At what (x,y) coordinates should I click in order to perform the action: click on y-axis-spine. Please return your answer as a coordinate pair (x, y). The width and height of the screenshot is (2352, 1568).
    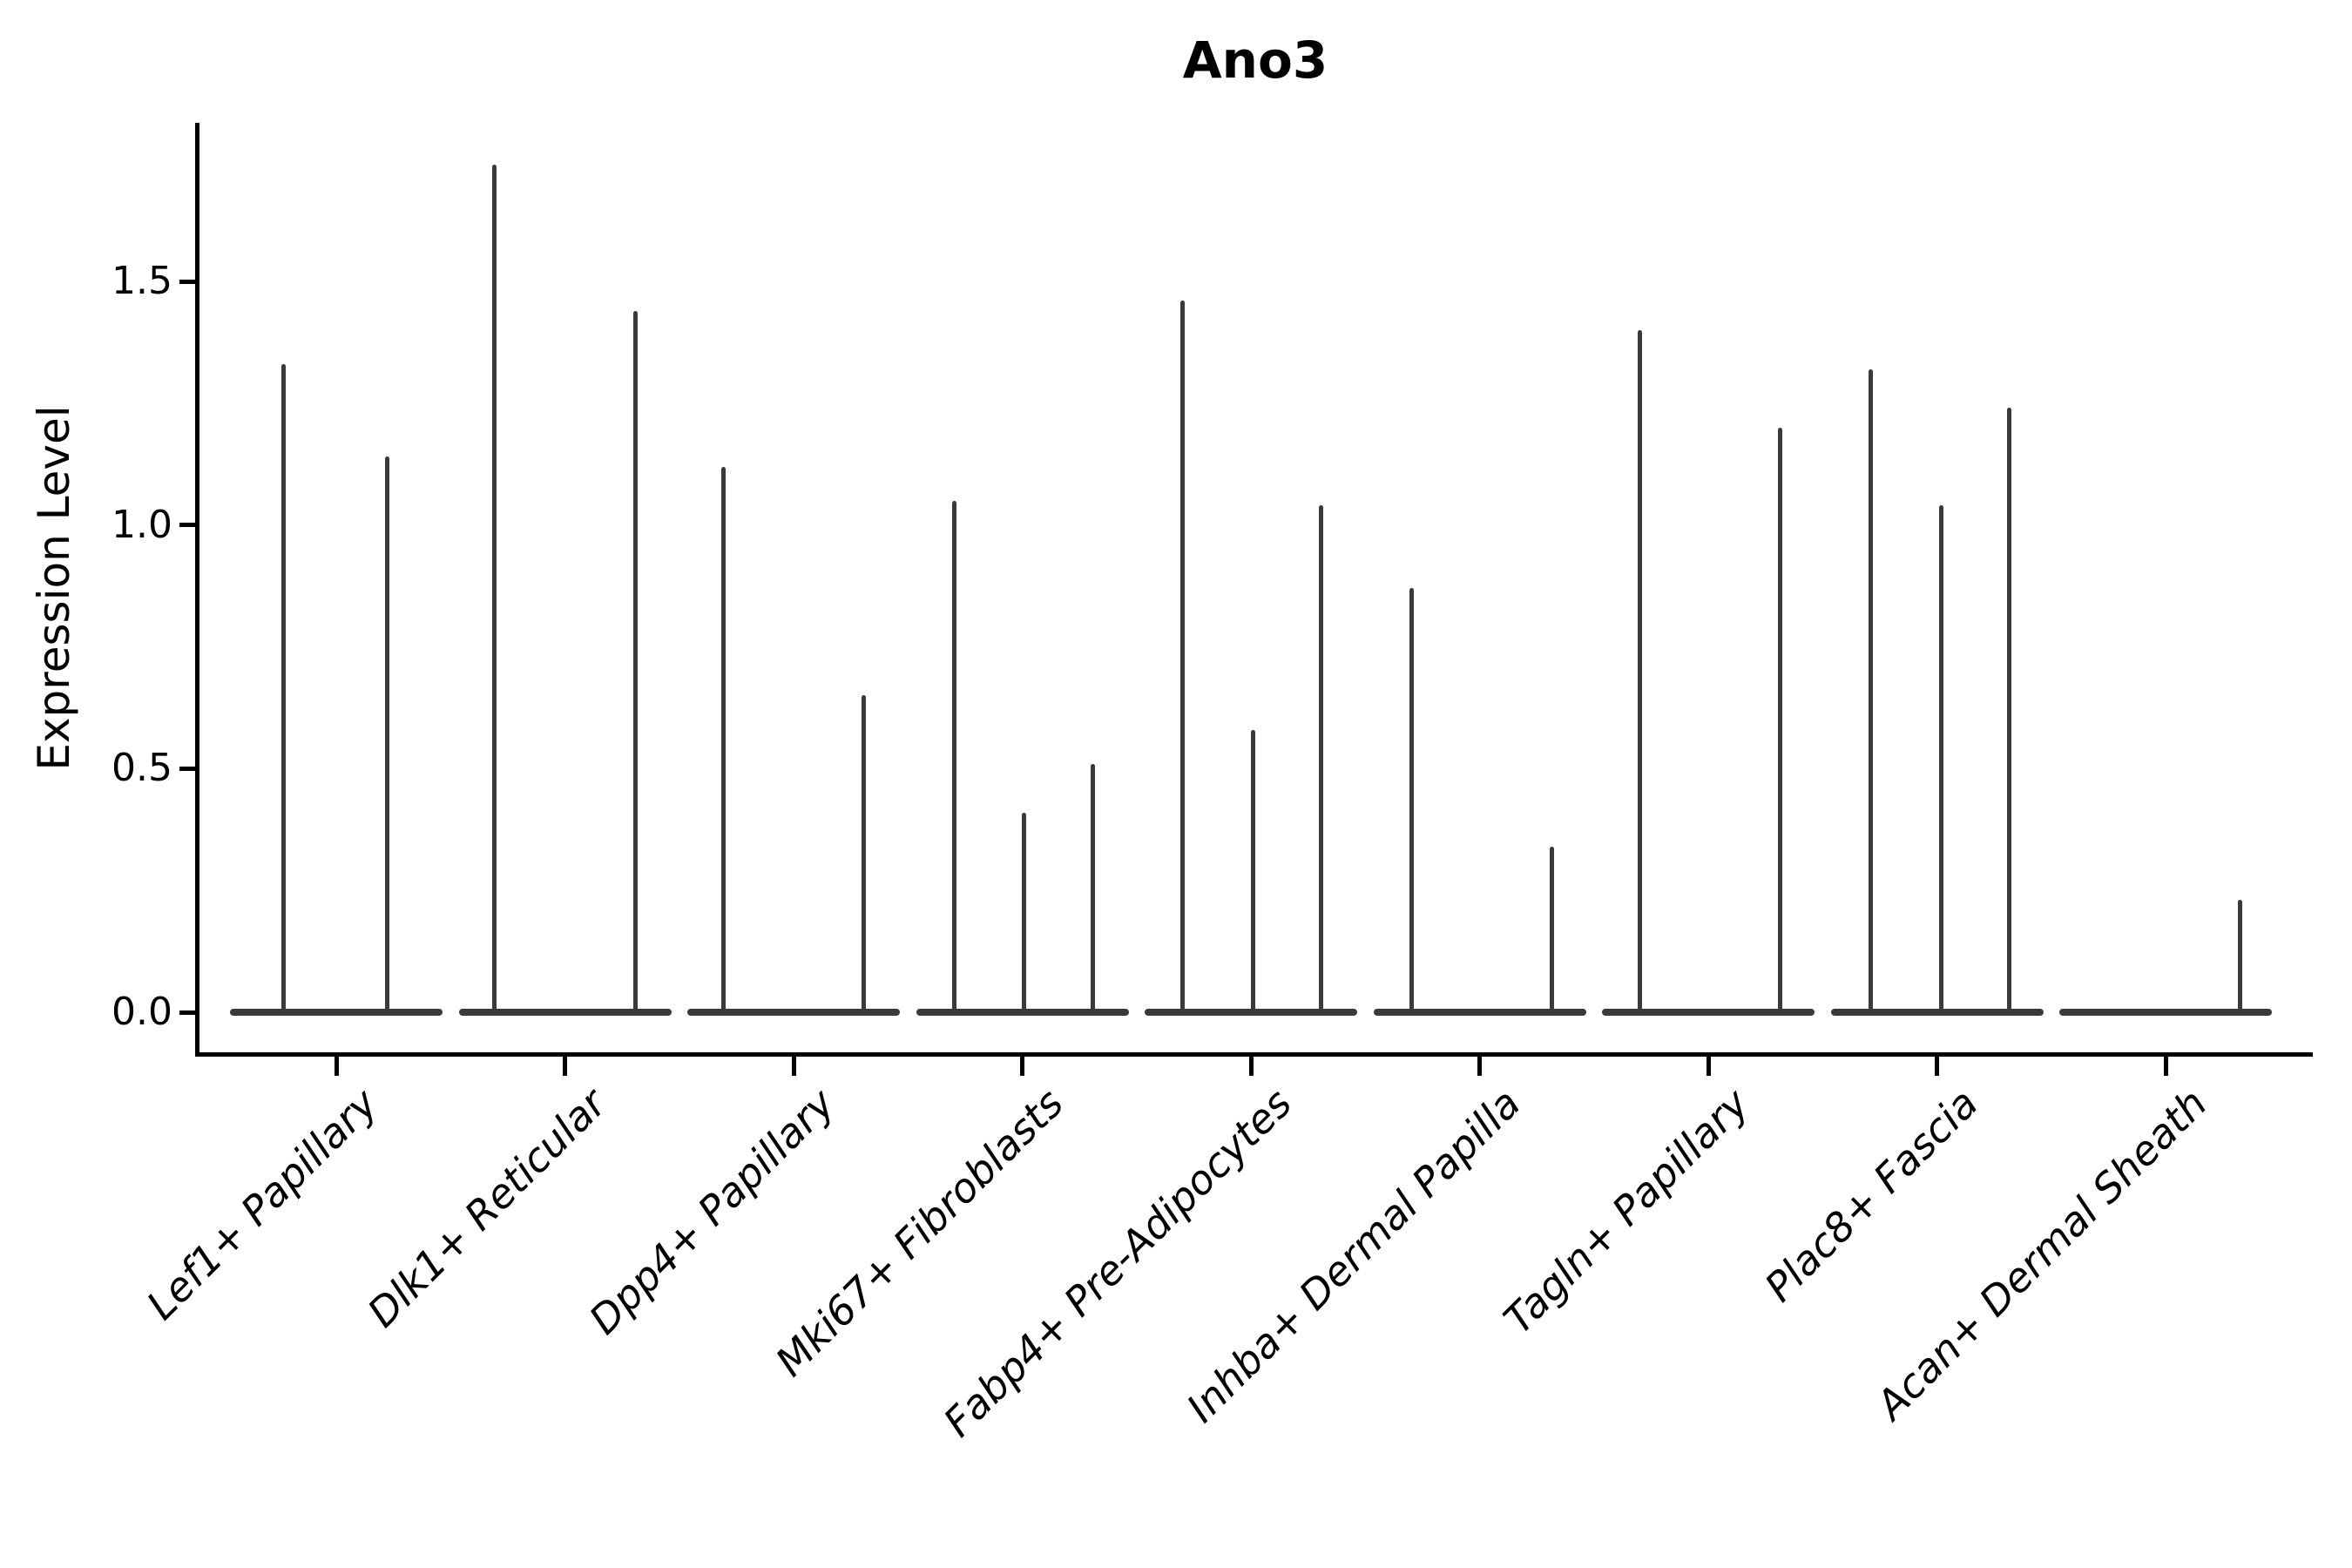
    Looking at the image, I should click on (197, 590).